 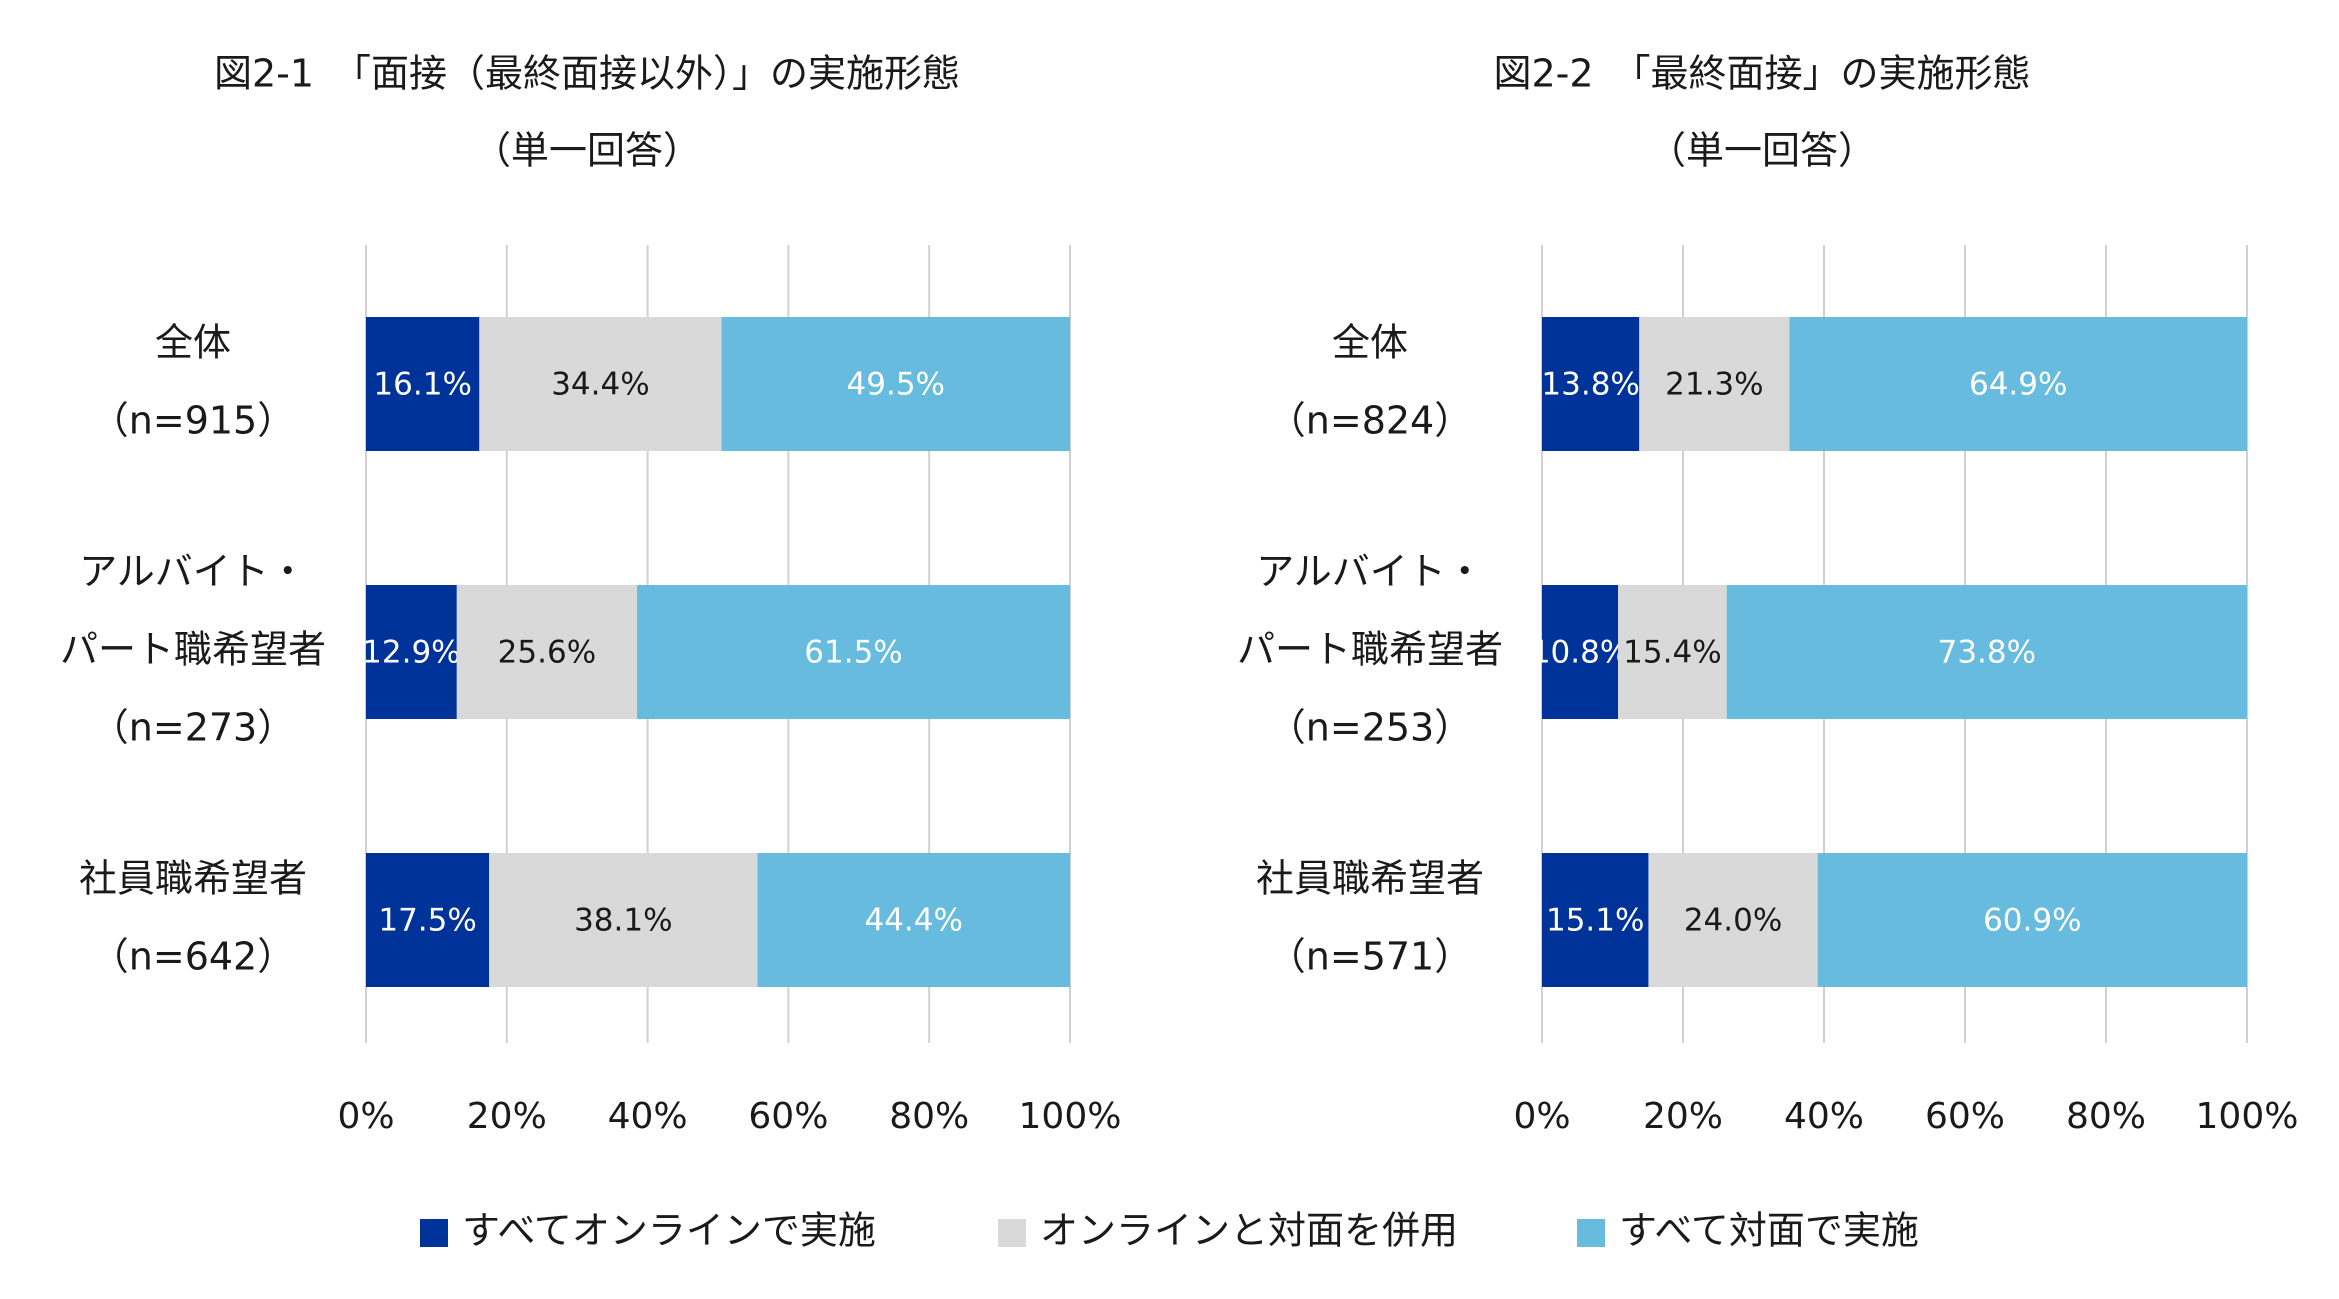 I want to click on legend-label: オンラインと対面を併用, so click(x=1249, y=1231).